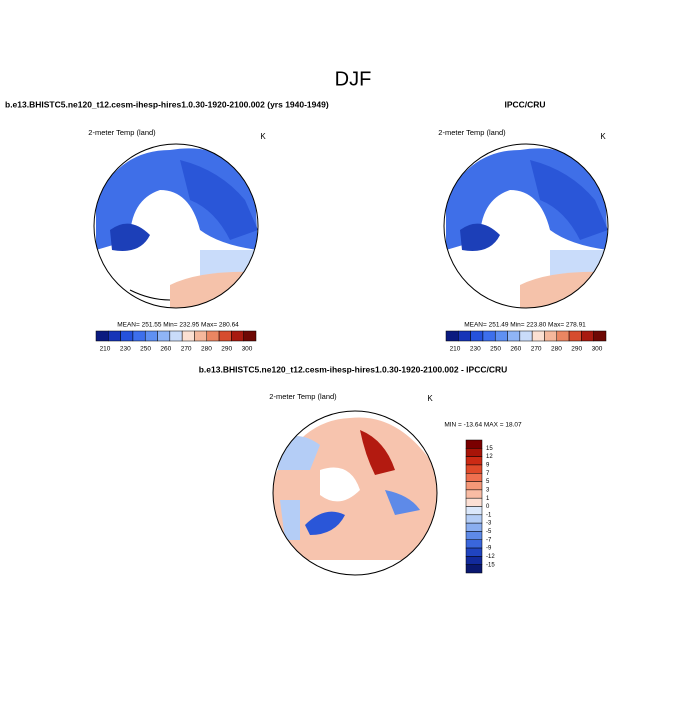 Image resolution: width=700 pixels, height=705 pixels. I want to click on colorbar-label: 1, so click(488, 499).